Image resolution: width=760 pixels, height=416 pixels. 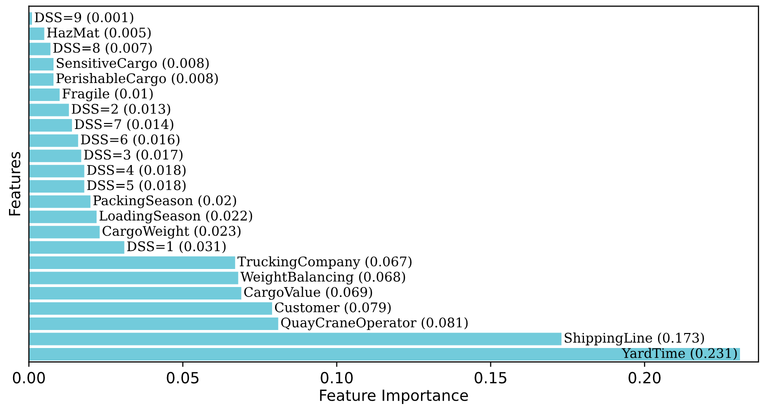 What do you see at coordinates (164, 201) in the screenshot?
I see `data-label: PackingSeason (0.02)` at bounding box center [164, 201].